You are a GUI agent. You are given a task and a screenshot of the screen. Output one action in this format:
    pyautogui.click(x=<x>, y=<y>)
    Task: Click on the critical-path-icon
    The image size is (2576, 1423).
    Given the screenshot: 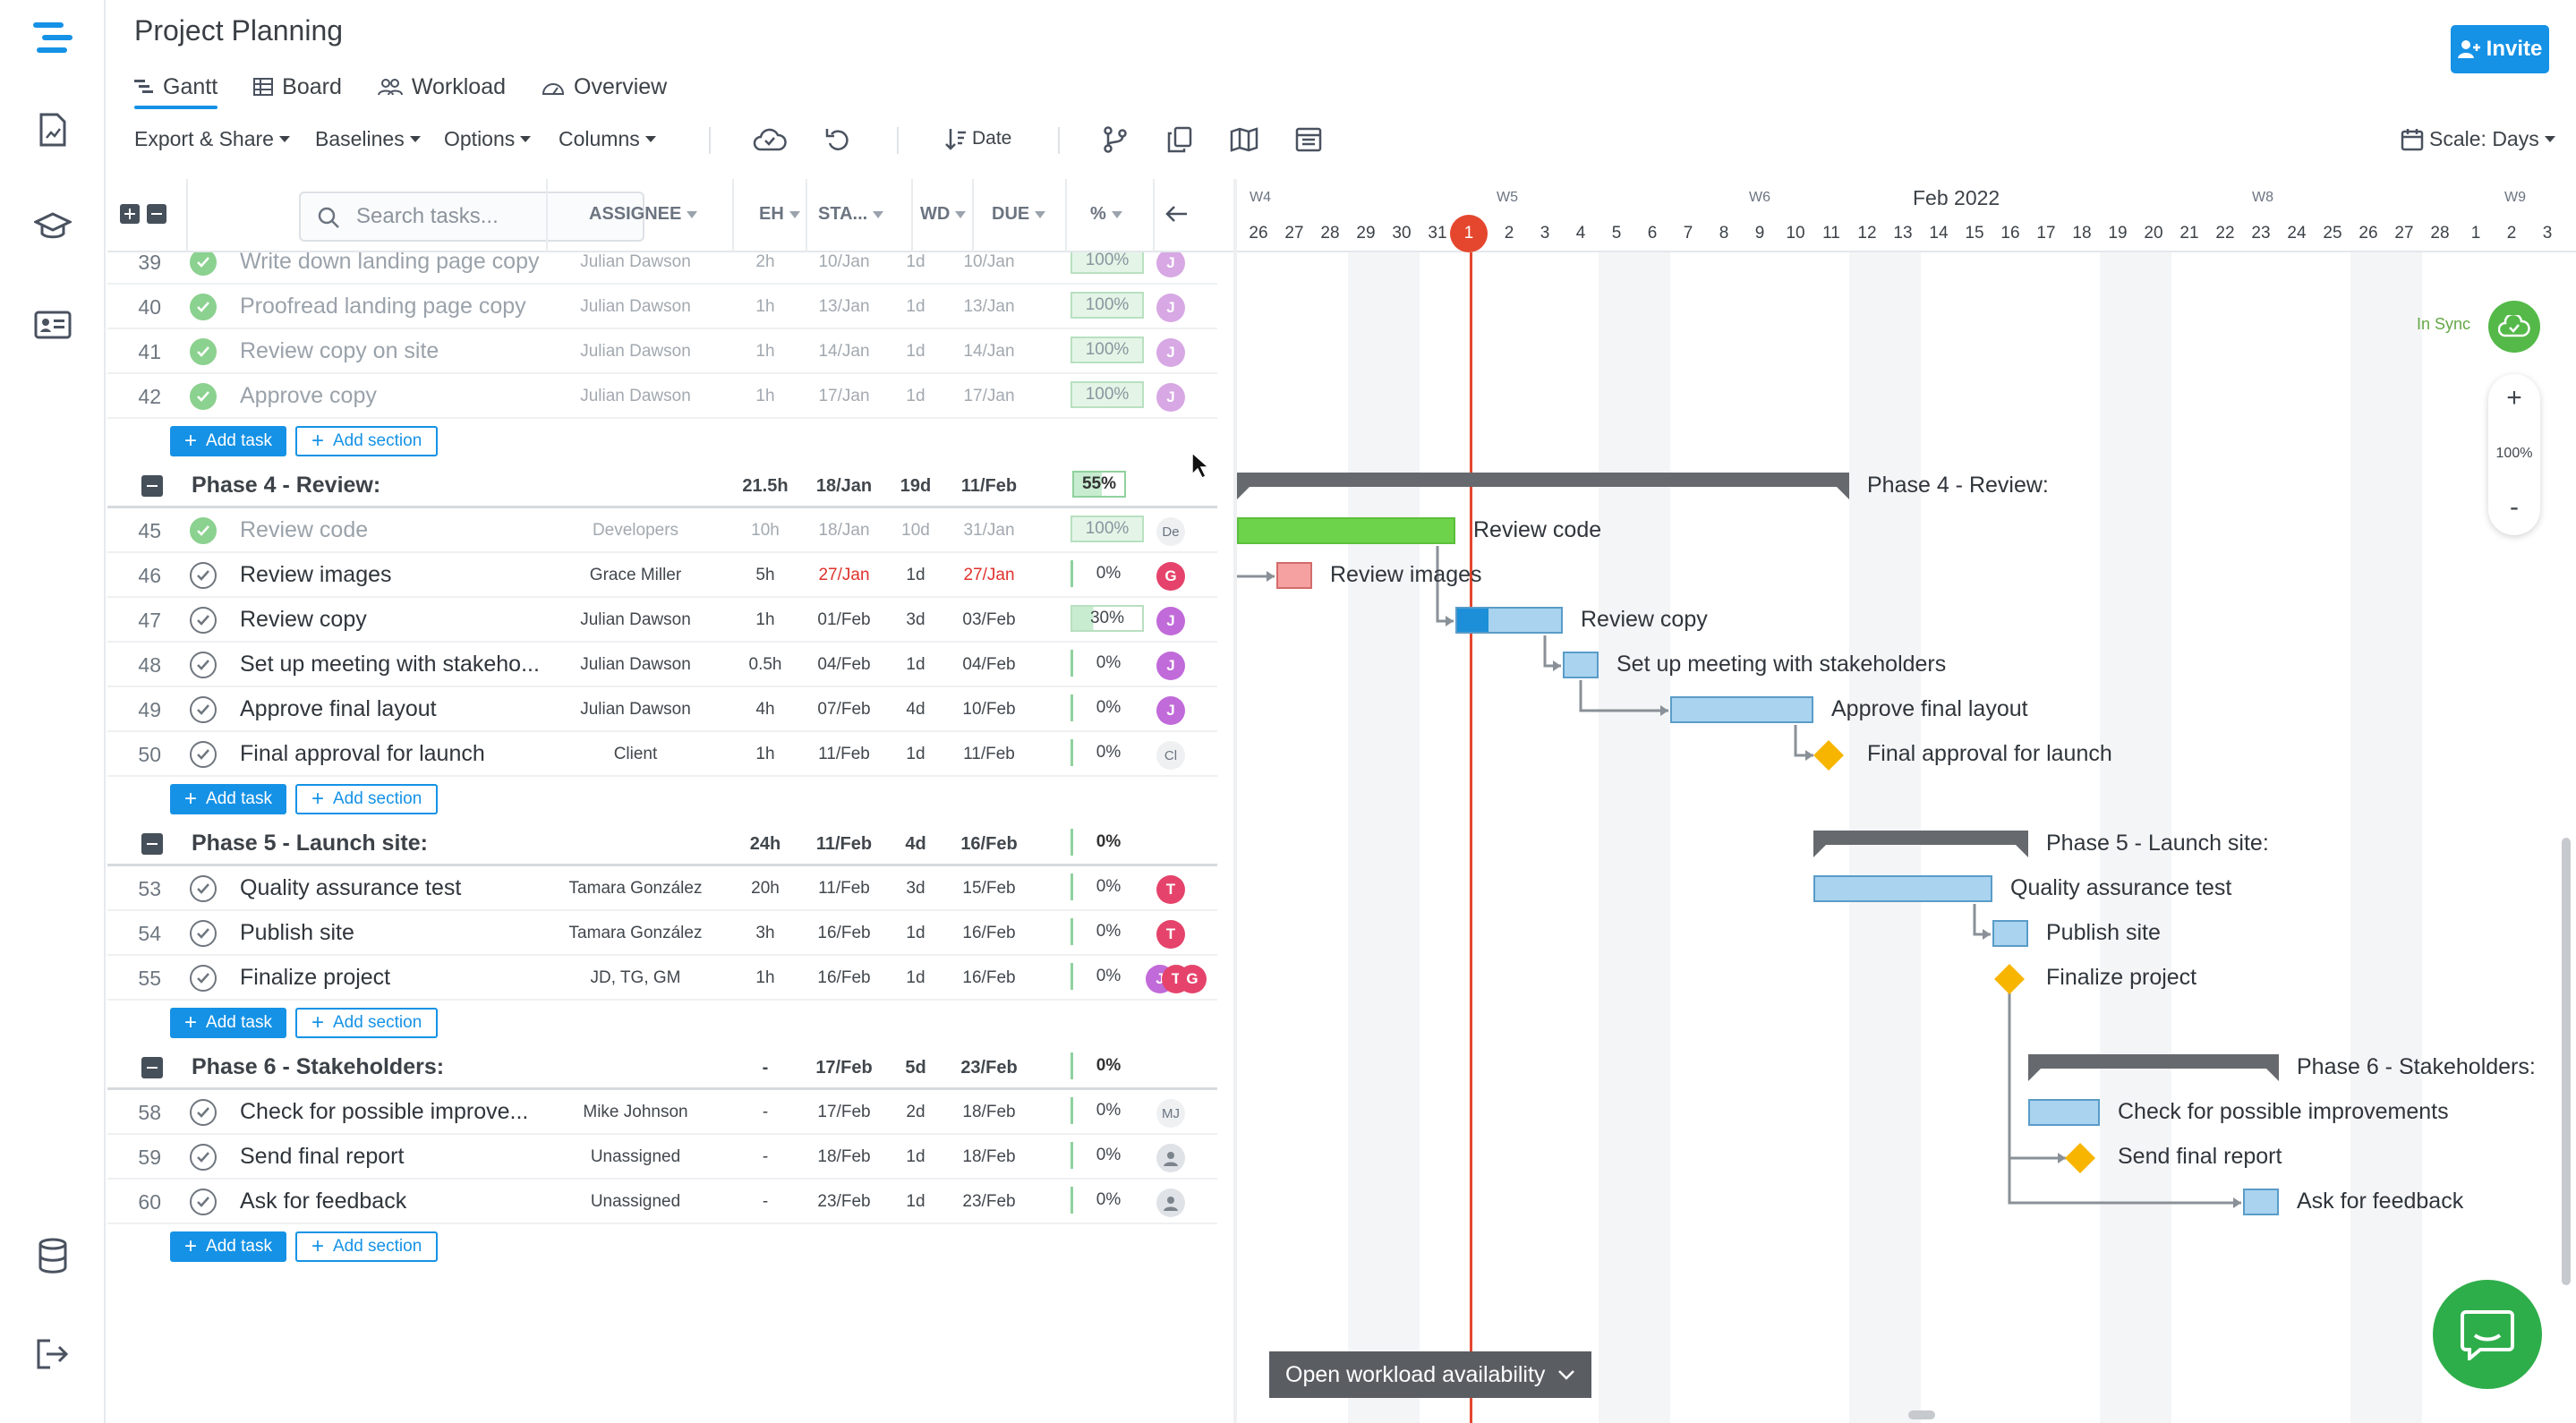 What is the action you would take?
    pyautogui.click(x=1115, y=140)
    